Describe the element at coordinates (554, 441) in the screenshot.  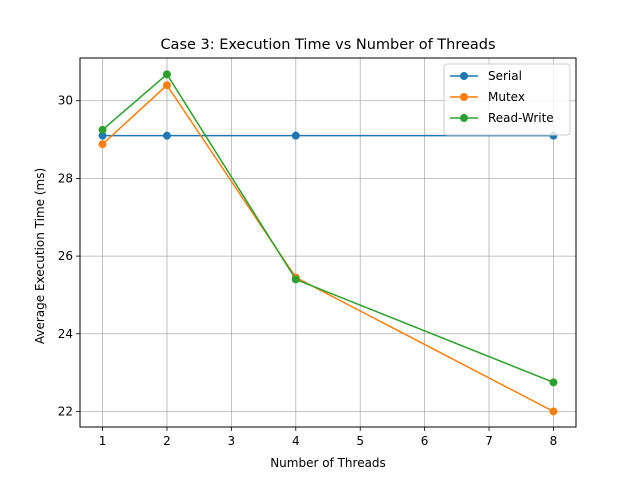
I see `x-tick-label: 8` at that location.